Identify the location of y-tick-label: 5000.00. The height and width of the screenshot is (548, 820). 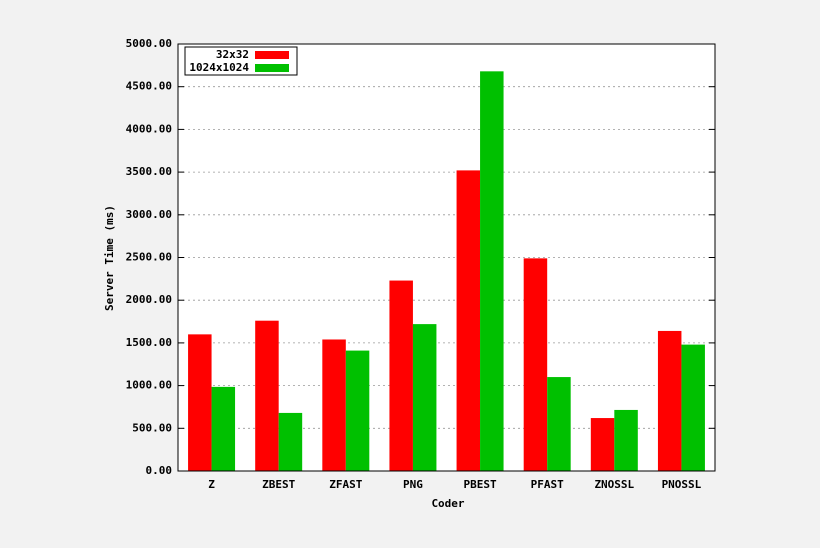
(149, 43).